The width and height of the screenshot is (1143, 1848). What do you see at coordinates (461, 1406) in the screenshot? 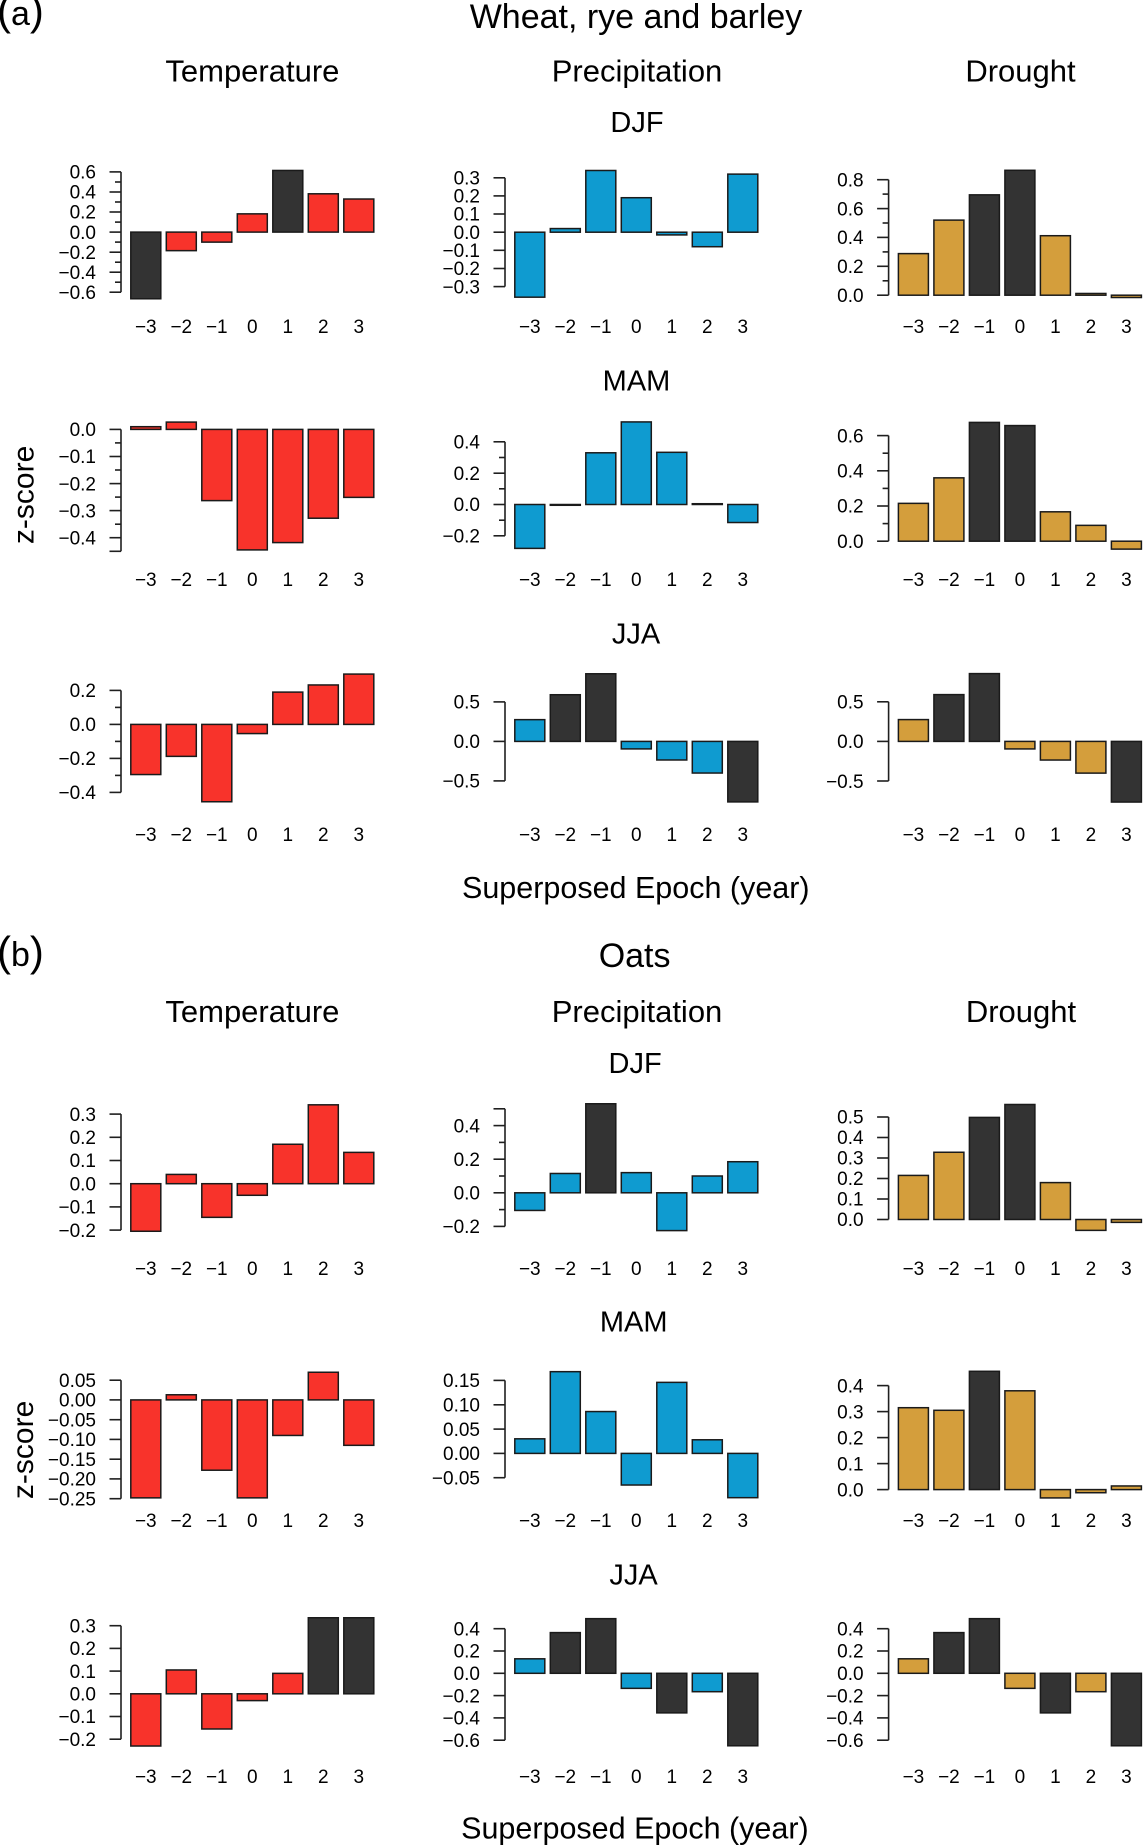
I see `svg-text: 0.10` at bounding box center [461, 1406].